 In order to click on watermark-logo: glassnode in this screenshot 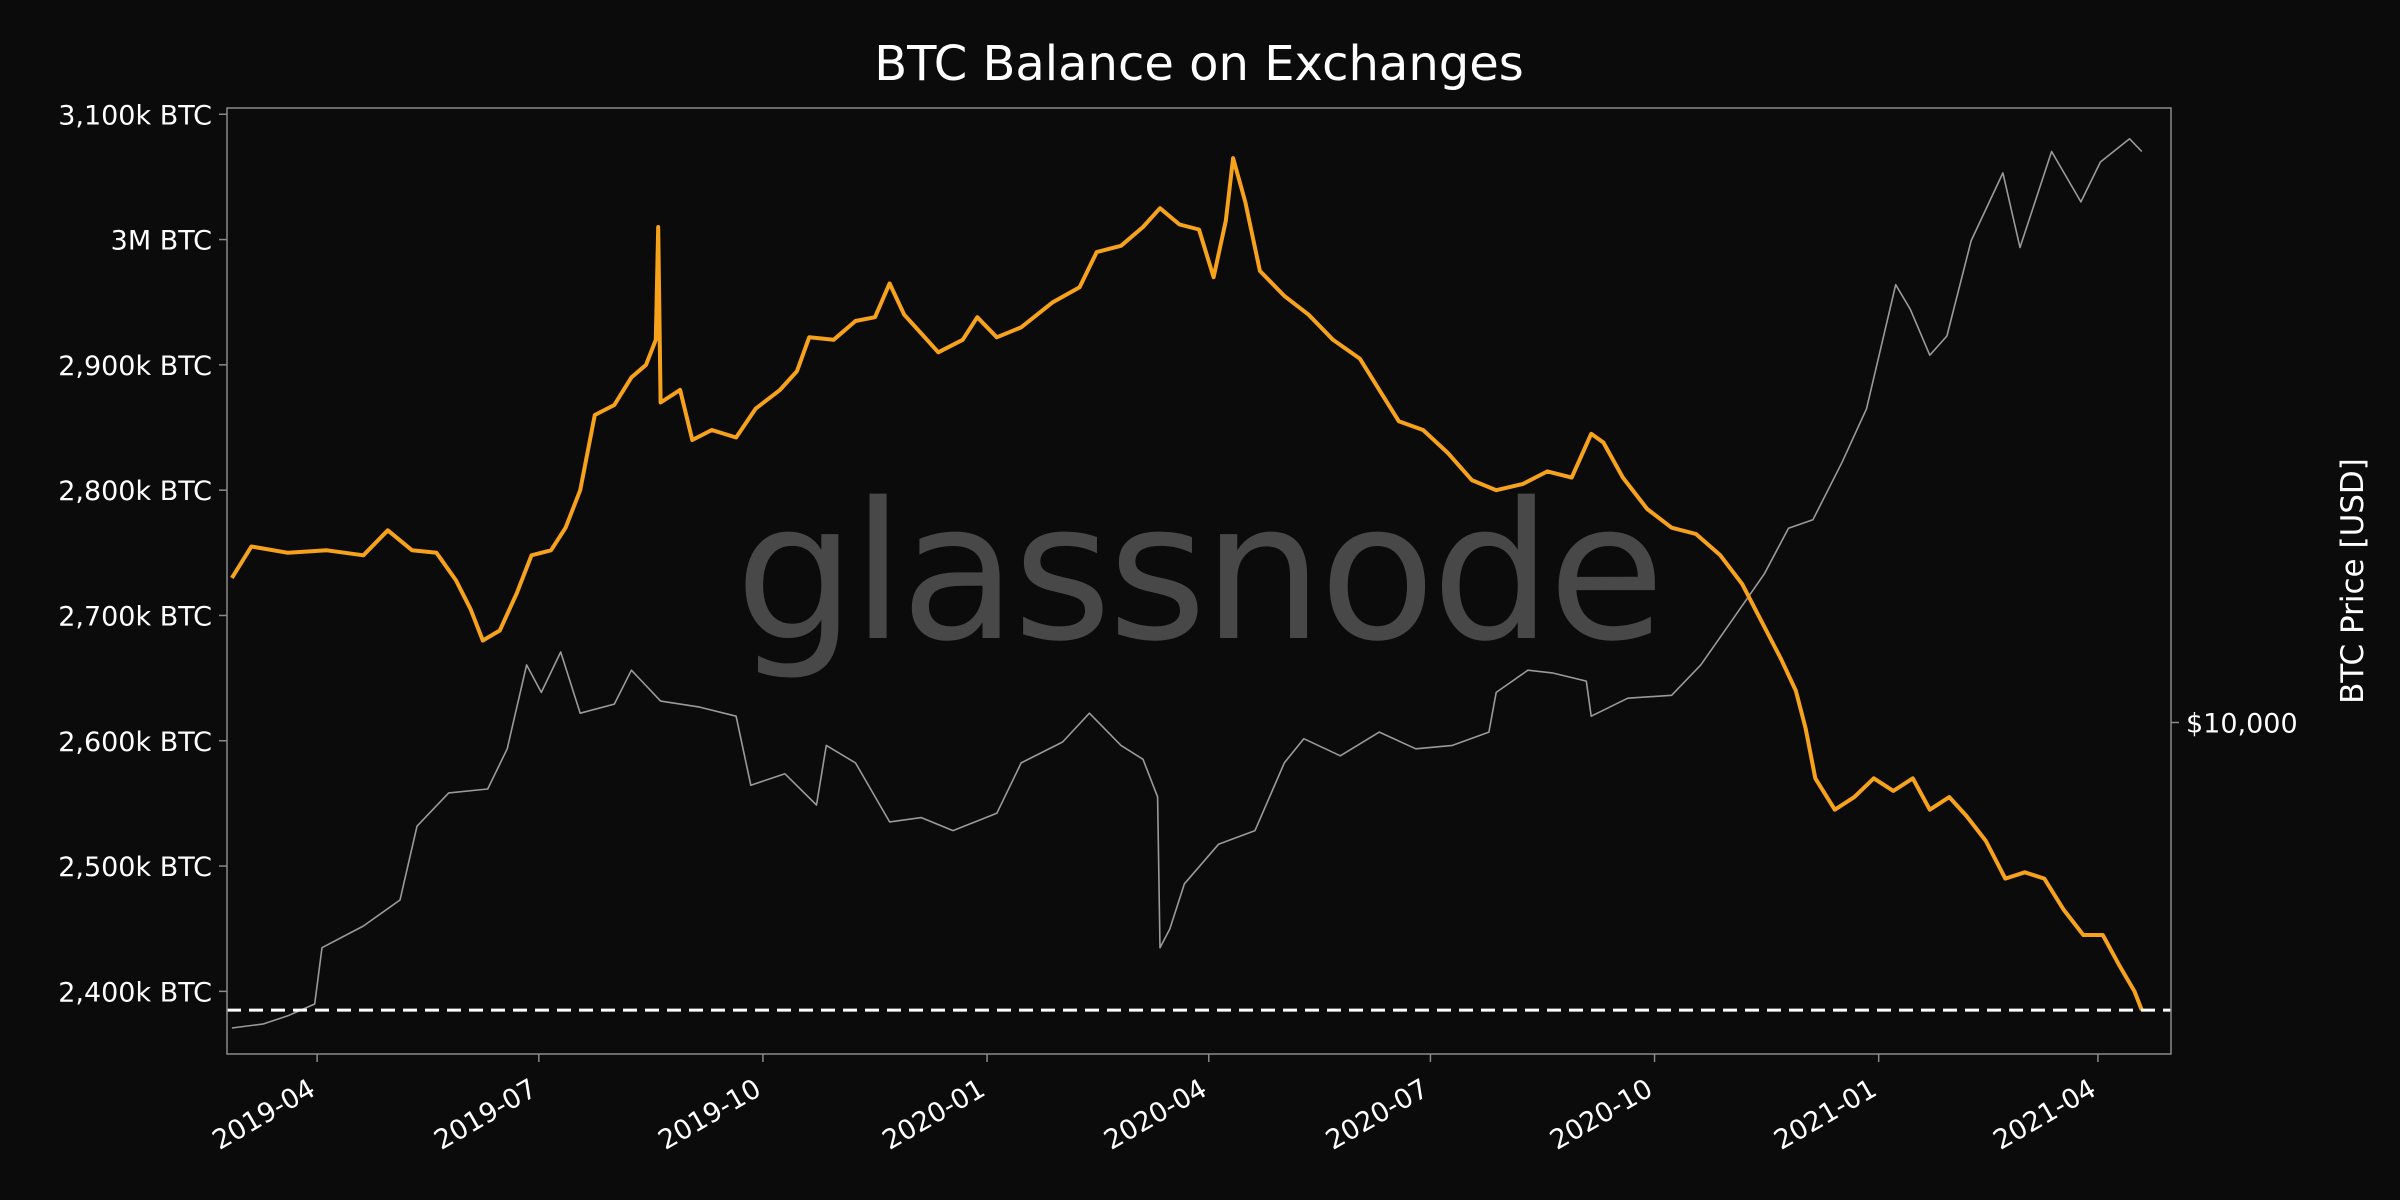, I will do `click(1198, 572)`.